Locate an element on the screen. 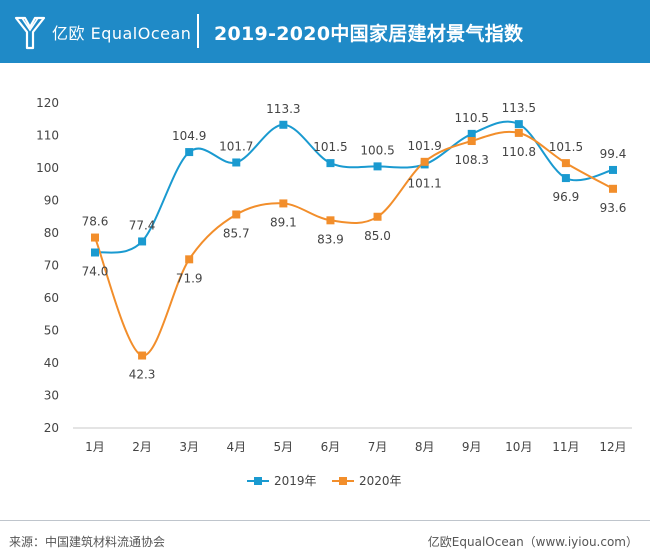  data-label: 74.0 is located at coordinates (95, 272).